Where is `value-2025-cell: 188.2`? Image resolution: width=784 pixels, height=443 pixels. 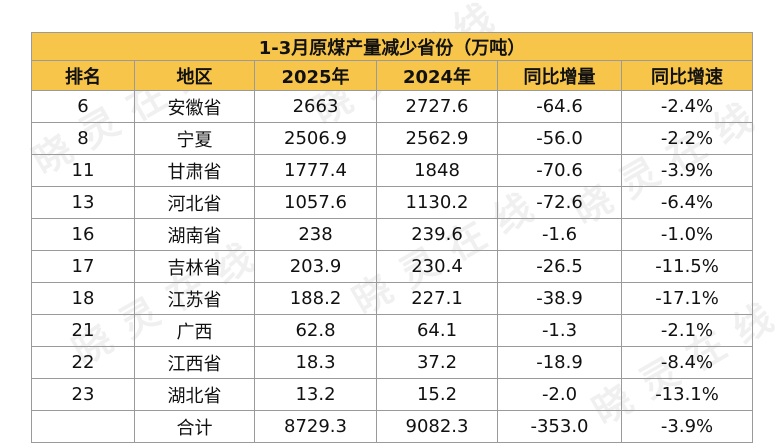
value-2025-cell: 188.2 is located at coordinates (315, 298).